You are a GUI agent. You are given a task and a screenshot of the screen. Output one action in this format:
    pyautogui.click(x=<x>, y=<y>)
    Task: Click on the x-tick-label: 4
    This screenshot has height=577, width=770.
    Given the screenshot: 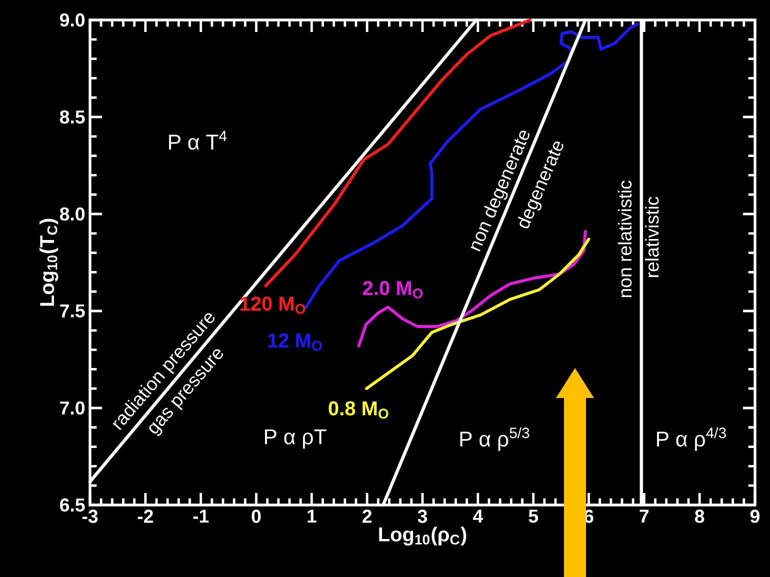 What is the action you would take?
    pyautogui.click(x=478, y=516)
    